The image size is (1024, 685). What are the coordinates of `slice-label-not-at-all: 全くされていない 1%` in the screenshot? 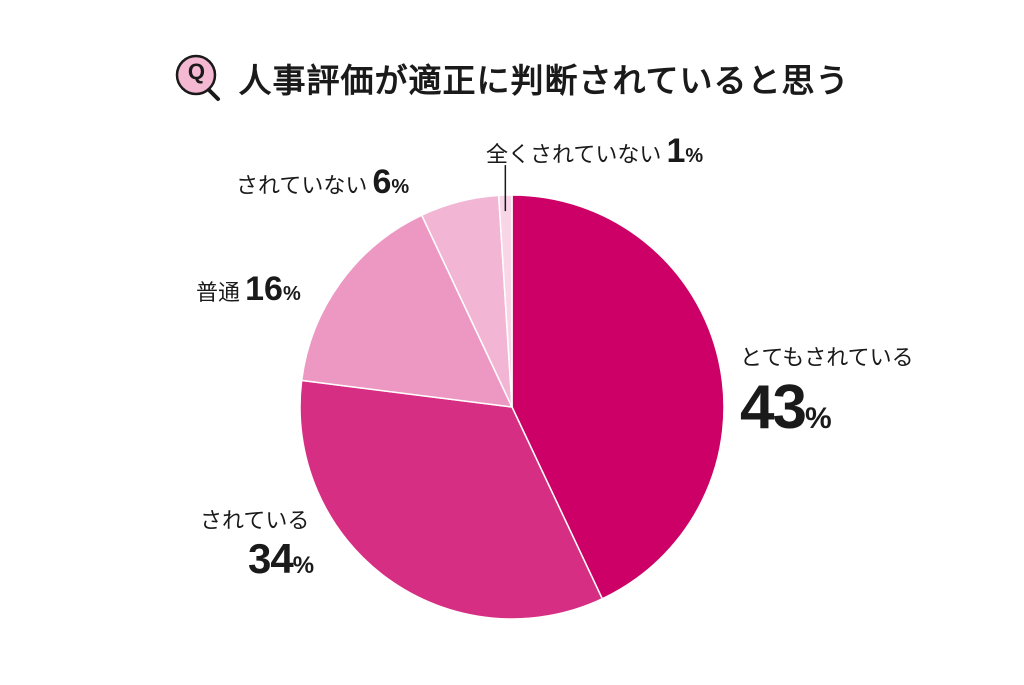 It's located at (594, 151).